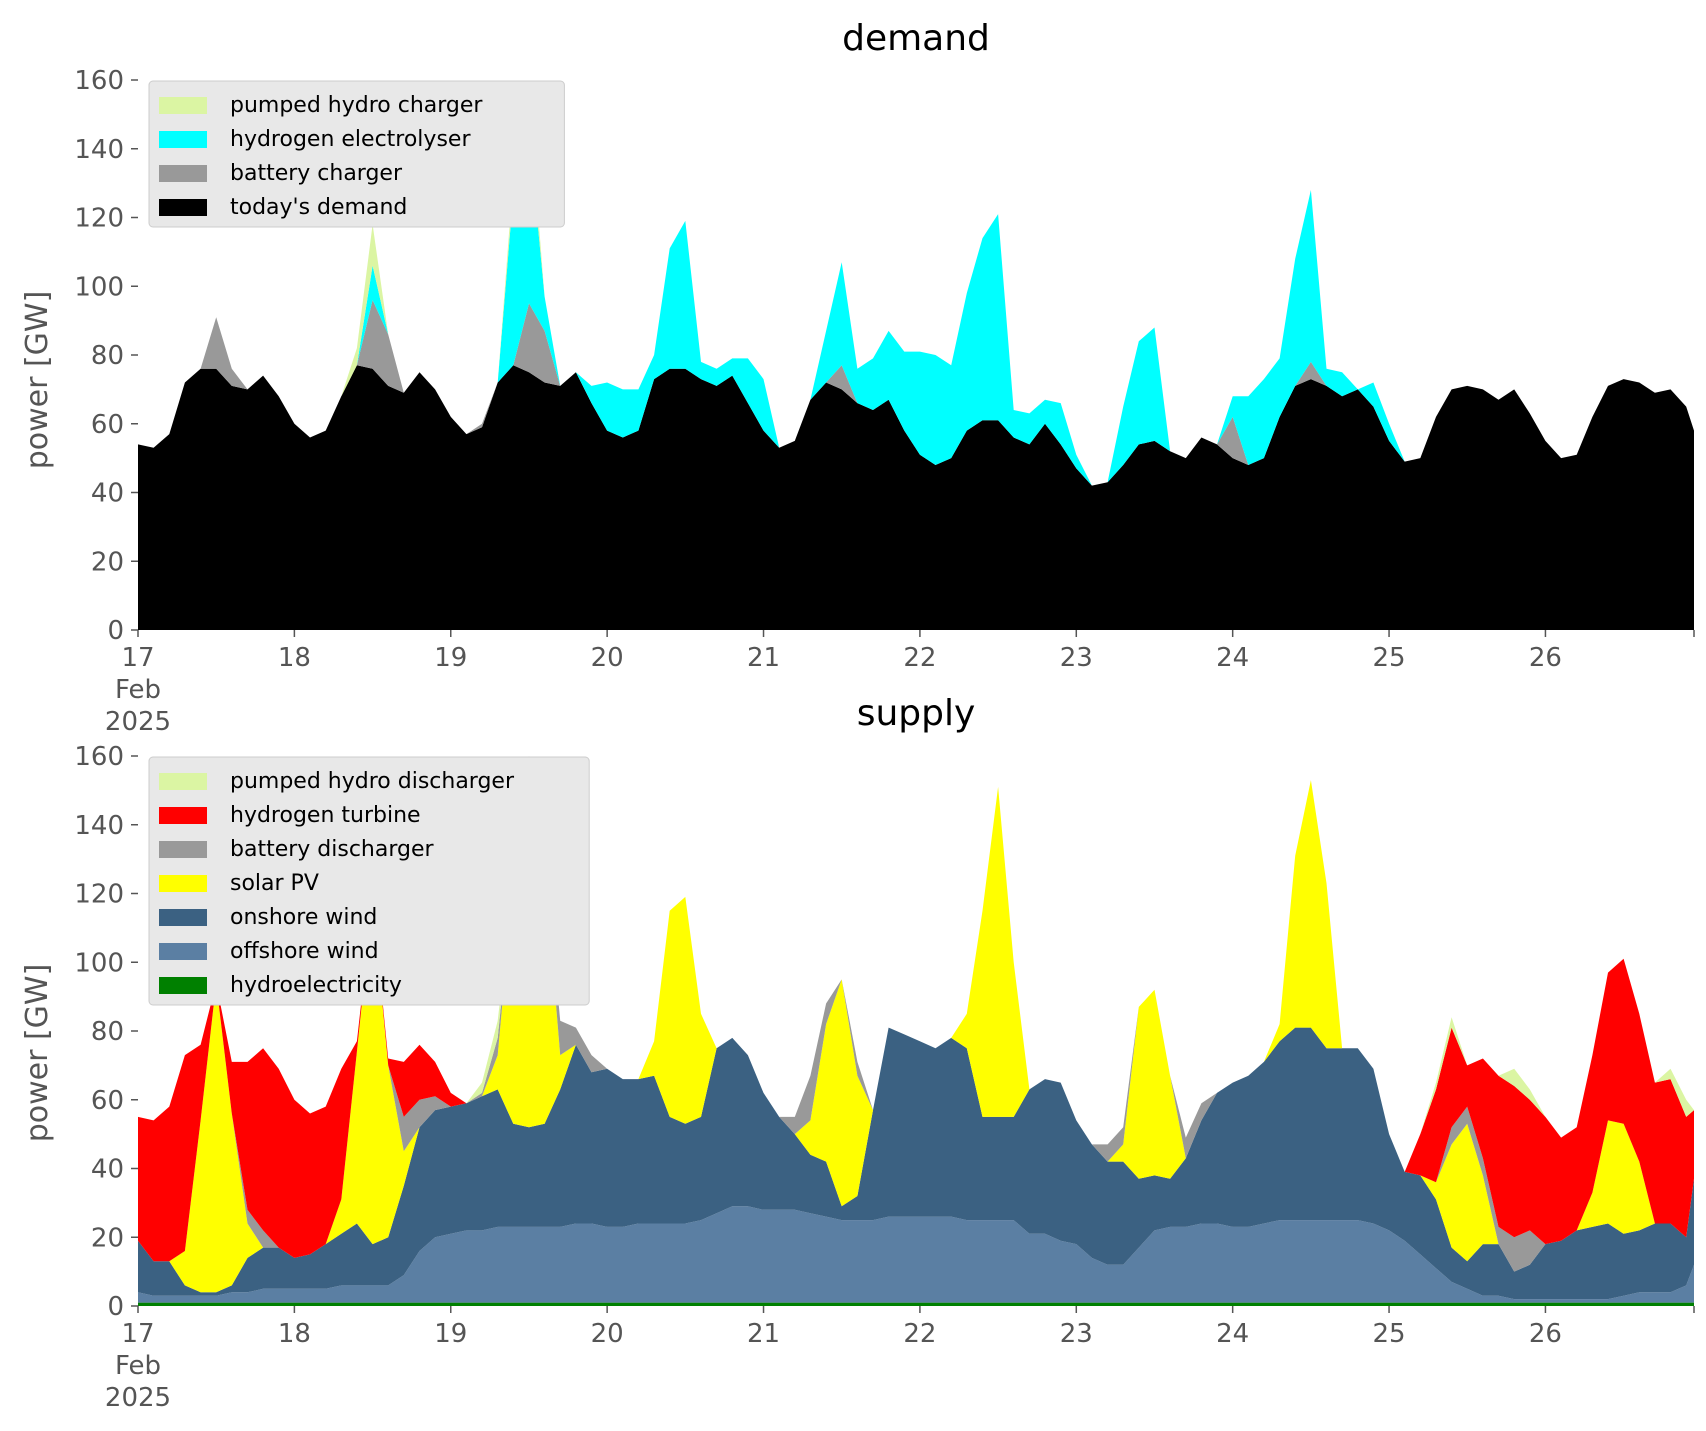 This screenshot has width=1706, height=1431. What do you see at coordinates (138, 690) in the screenshot?
I see `demand-x-date-sublabel: Feb` at bounding box center [138, 690].